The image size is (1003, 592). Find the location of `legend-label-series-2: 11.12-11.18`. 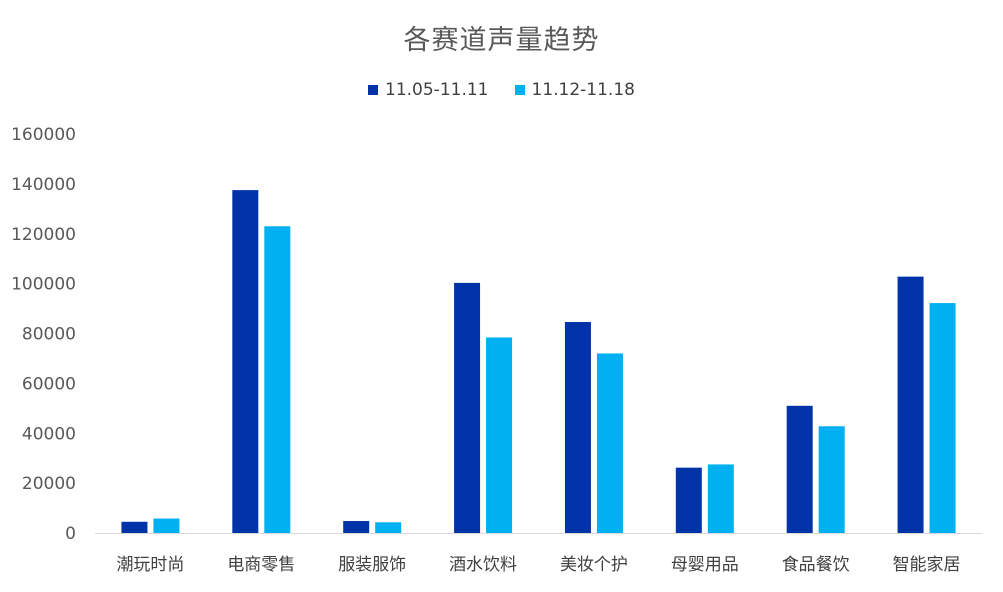

legend-label-series-2: 11.12-11.18 is located at coordinates (583, 90).